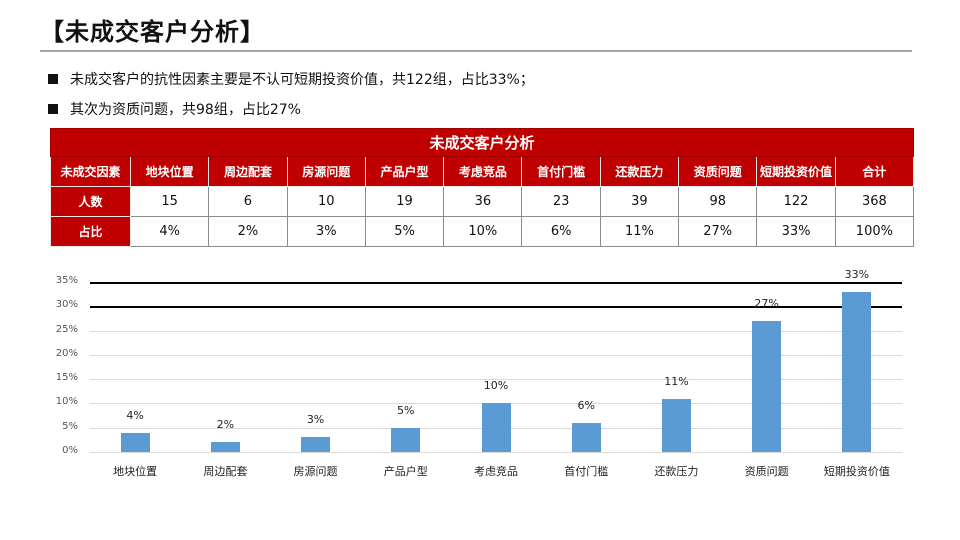 The image size is (960, 540). Describe the element at coordinates (169, 171) in the screenshot. I see `column-header: 地块位置` at that location.